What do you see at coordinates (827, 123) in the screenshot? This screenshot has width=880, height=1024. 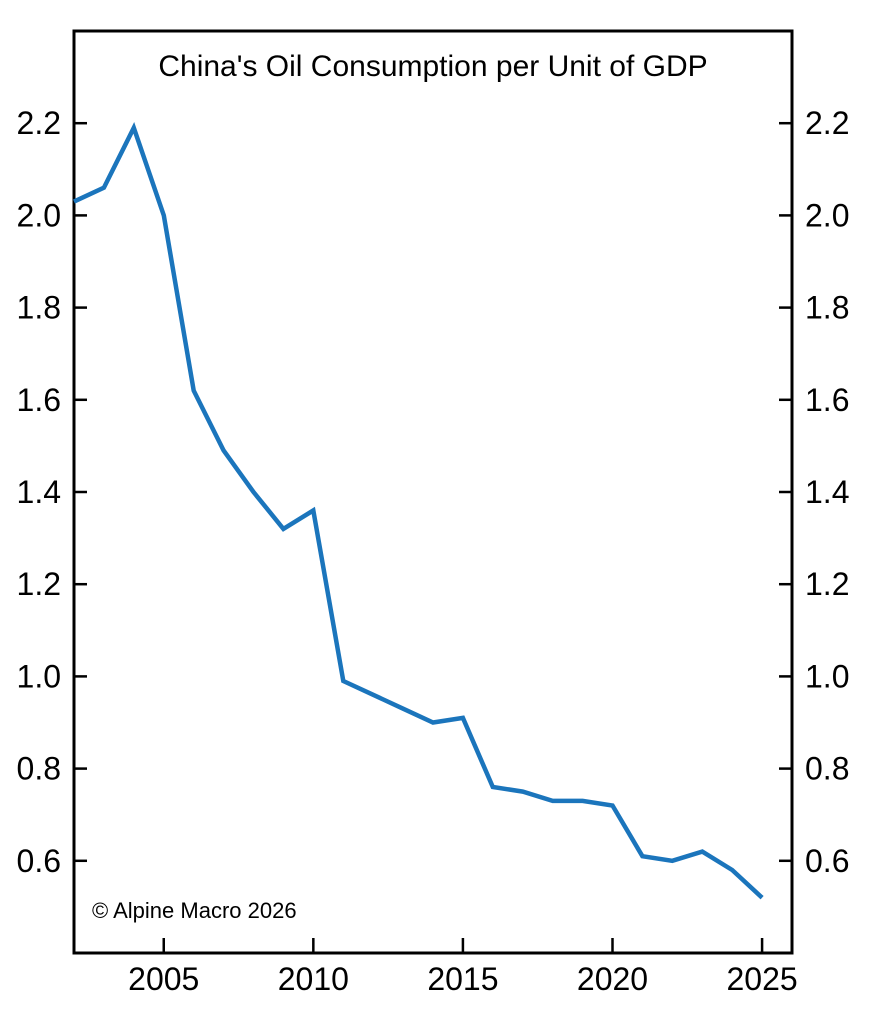 I see `y-axis-label-right: 2.2` at bounding box center [827, 123].